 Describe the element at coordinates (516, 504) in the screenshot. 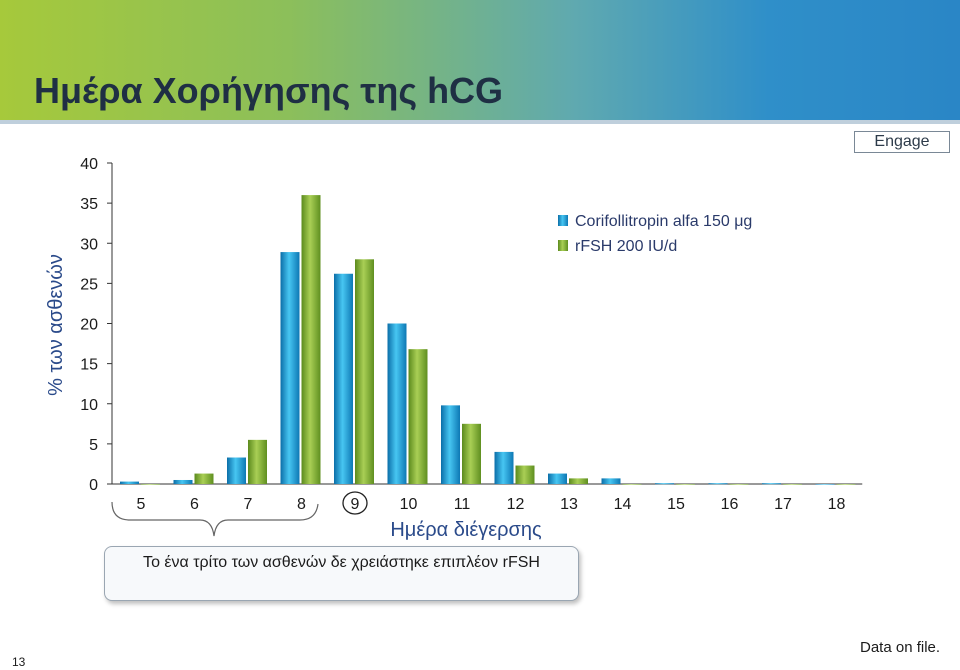

I see `x-tick-label: 12` at that location.